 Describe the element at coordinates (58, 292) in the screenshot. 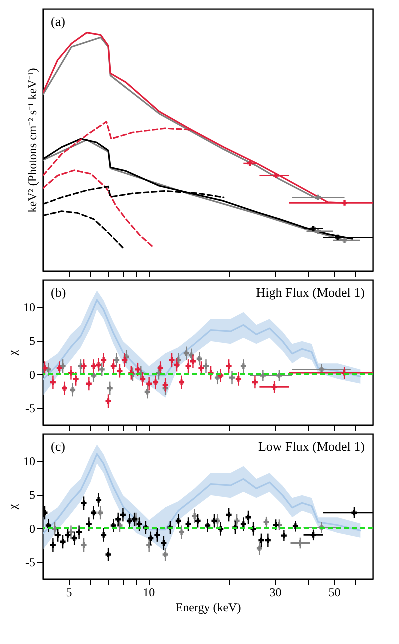

I see `annotation: (b)` at that location.